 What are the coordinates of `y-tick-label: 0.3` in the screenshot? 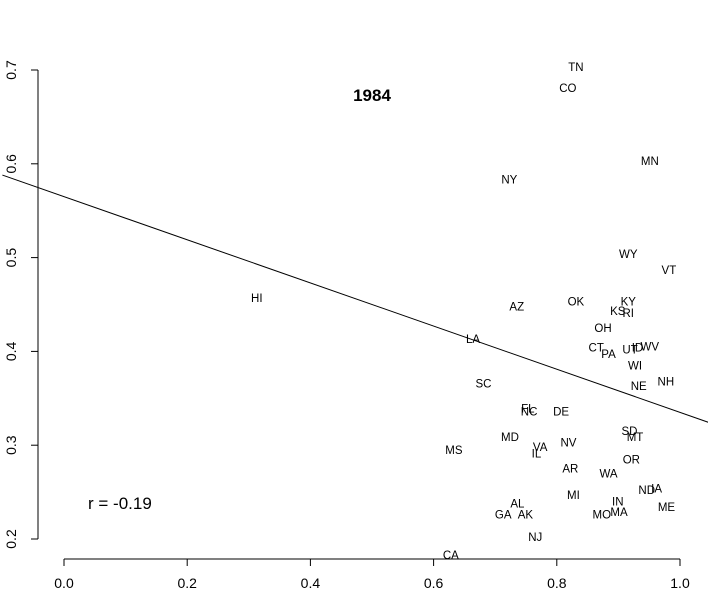 It's located at (11, 445).